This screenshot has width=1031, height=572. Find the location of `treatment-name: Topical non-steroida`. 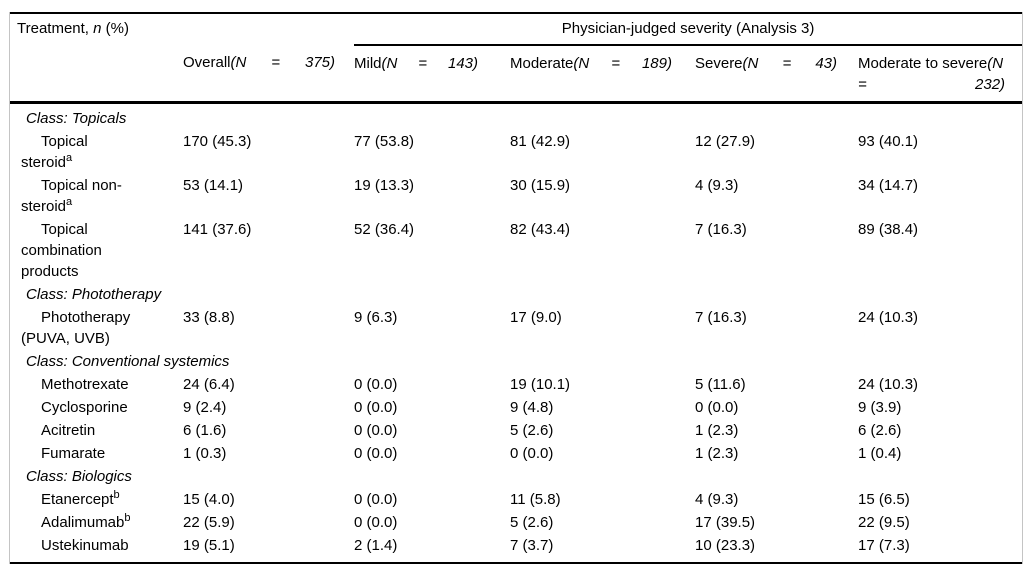

treatment-name: Topical non-steroida is located at coordinates (81, 196).